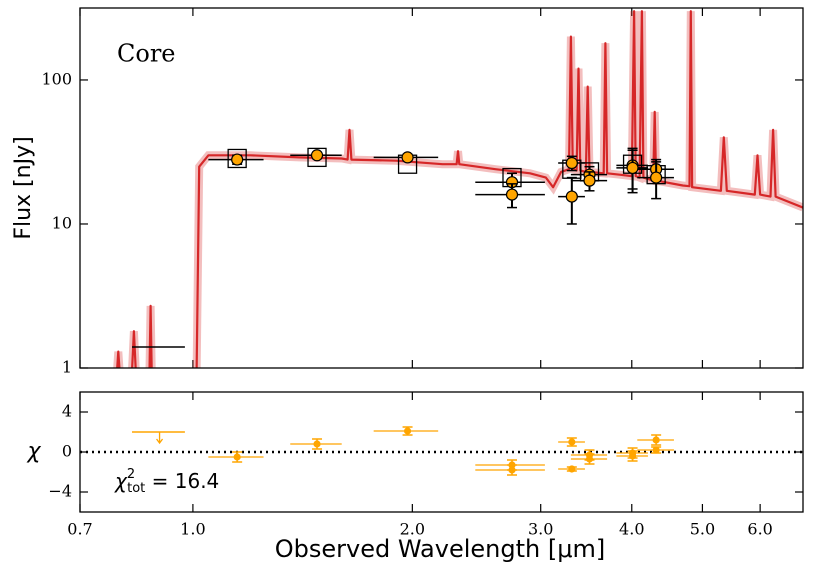 Image resolution: width=813 pixels, height=576 pixels. What do you see at coordinates (759, 529) in the screenshot?
I see `x-tick-label: 6.0` at bounding box center [759, 529].